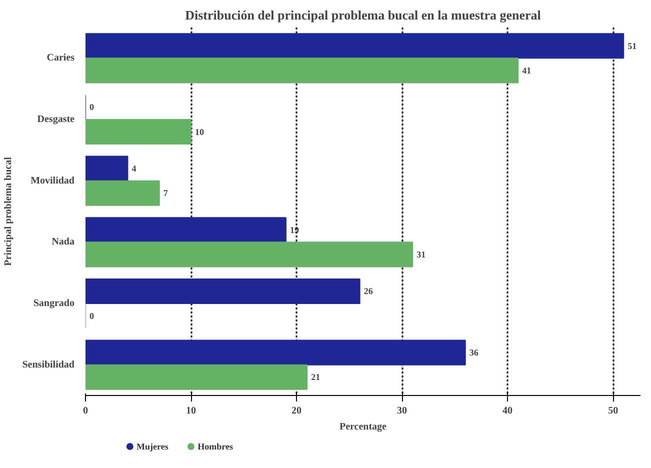 The image size is (651, 468). Describe the element at coordinates (421, 254) in the screenshot. I see `data-label: 31` at that location.